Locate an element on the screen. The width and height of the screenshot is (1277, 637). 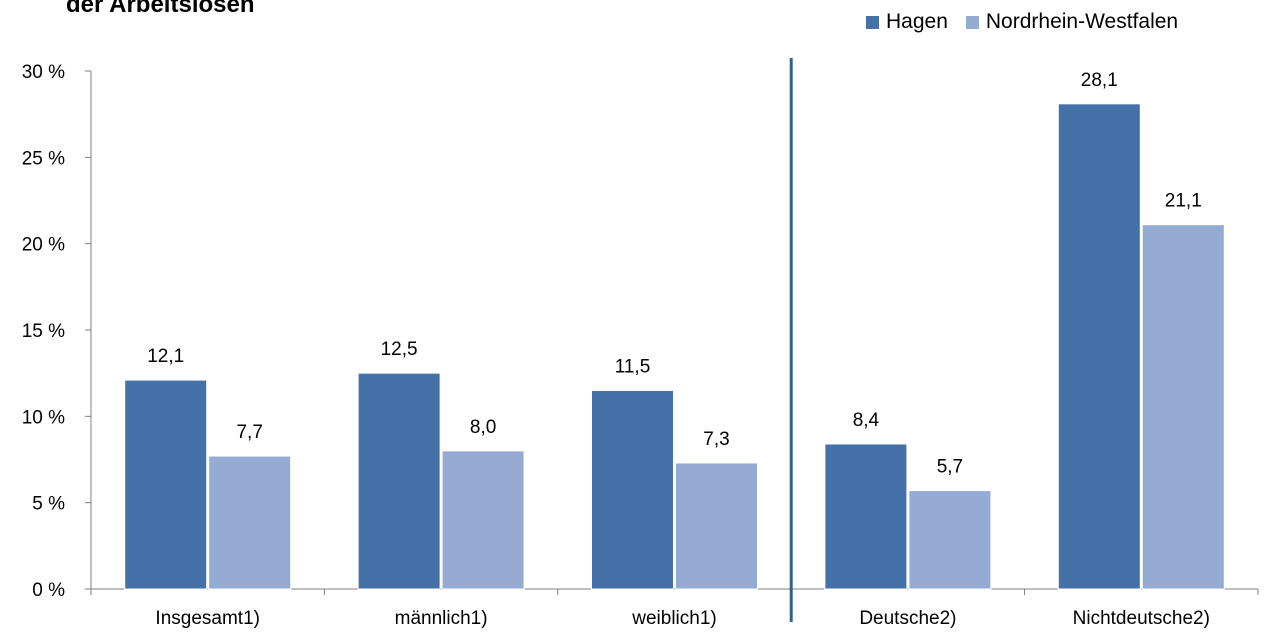
legend-label-hagen: Hagen is located at coordinates (917, 21).